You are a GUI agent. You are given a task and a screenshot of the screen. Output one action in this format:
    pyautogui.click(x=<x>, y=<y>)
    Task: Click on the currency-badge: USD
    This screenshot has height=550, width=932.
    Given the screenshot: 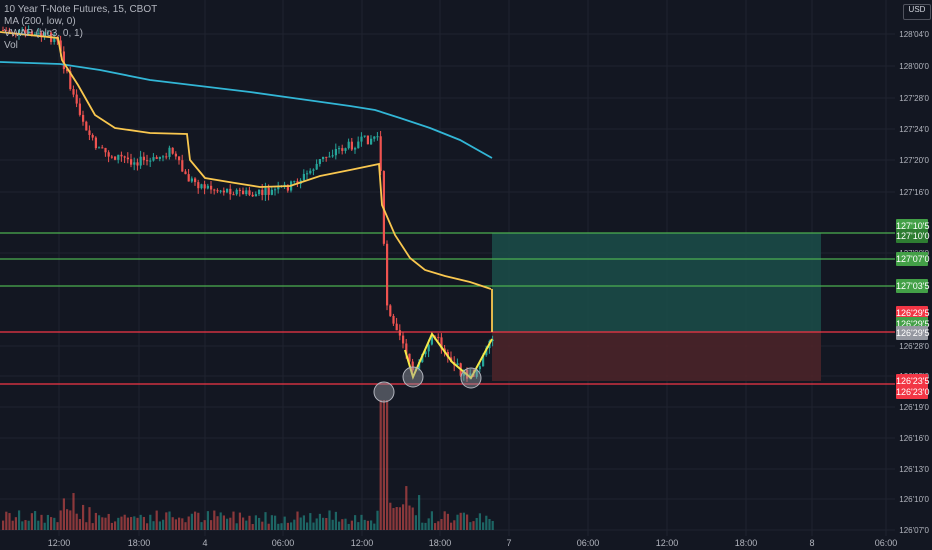 What is the action you would take?
    pyautogui.click(x=917, y=12)
    